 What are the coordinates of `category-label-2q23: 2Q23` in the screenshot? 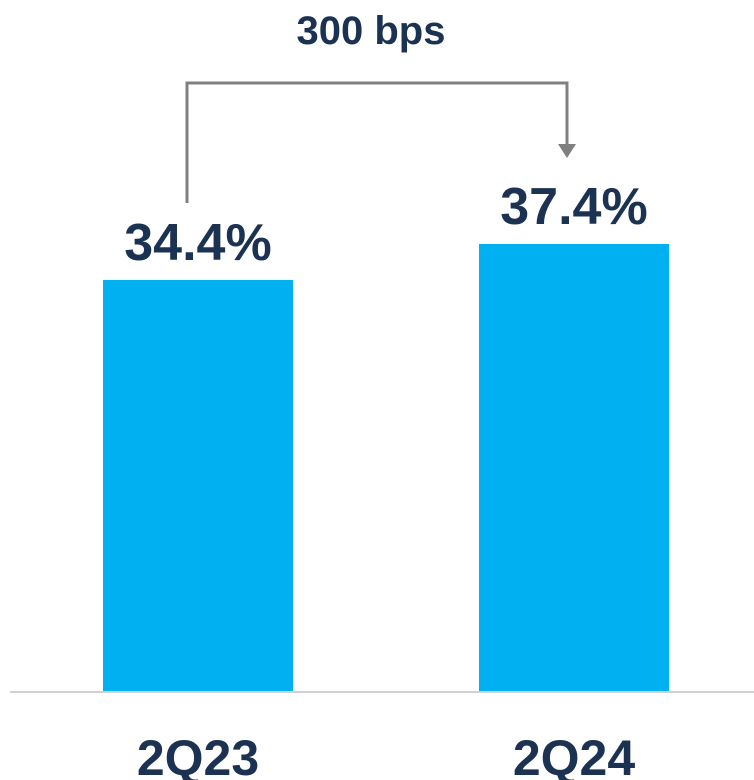 It's located at (198, 755).